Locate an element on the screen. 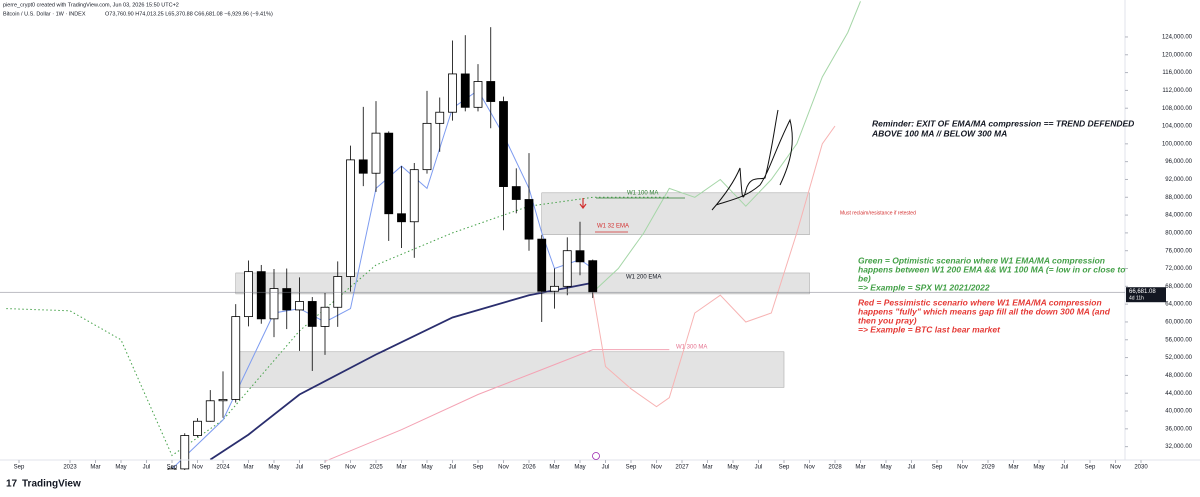  x-tick-label: 2026 is located at coordinates (529, 468).